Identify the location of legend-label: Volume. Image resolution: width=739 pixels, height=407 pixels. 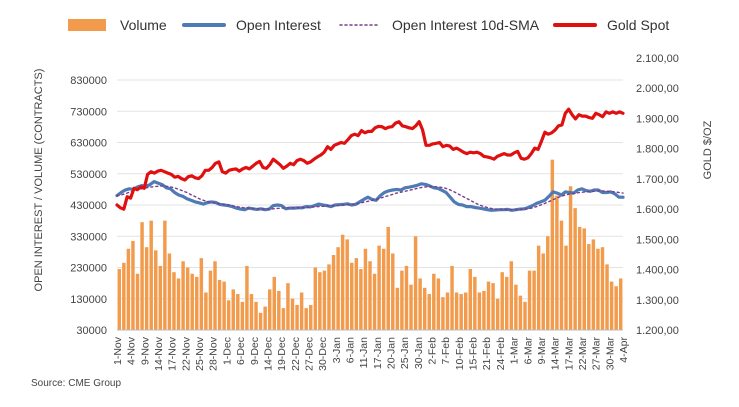
(143, 25).